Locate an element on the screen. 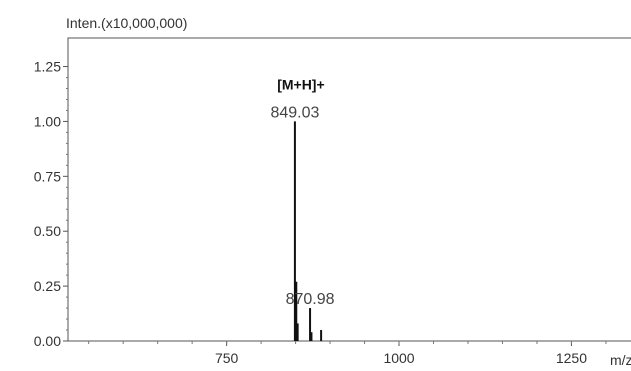 This screenshot has width=631, height=371. y-tick-label: 0.00 is located at coordinates (47, 341).